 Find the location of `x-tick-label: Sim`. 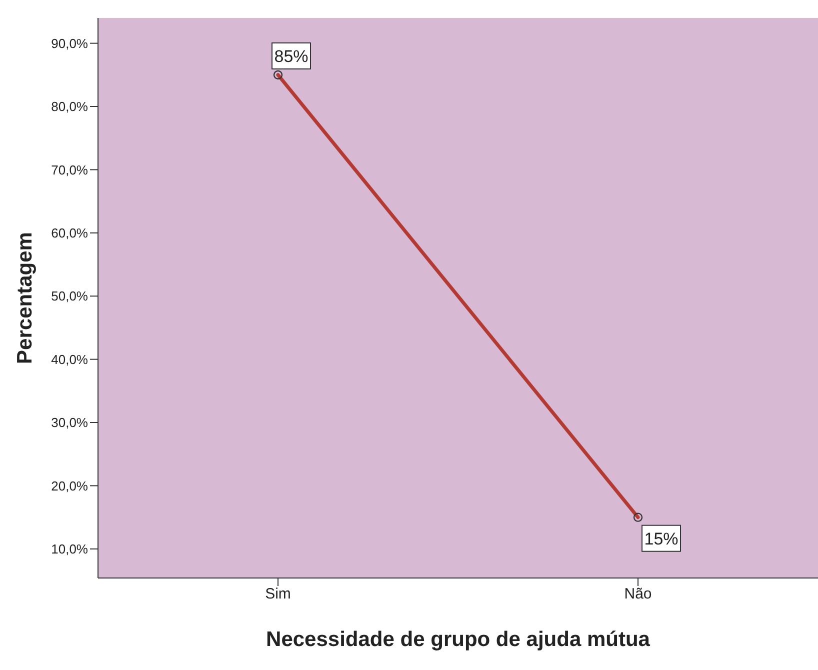

x-tick-label: Sim is located at coordinates (278, 594).